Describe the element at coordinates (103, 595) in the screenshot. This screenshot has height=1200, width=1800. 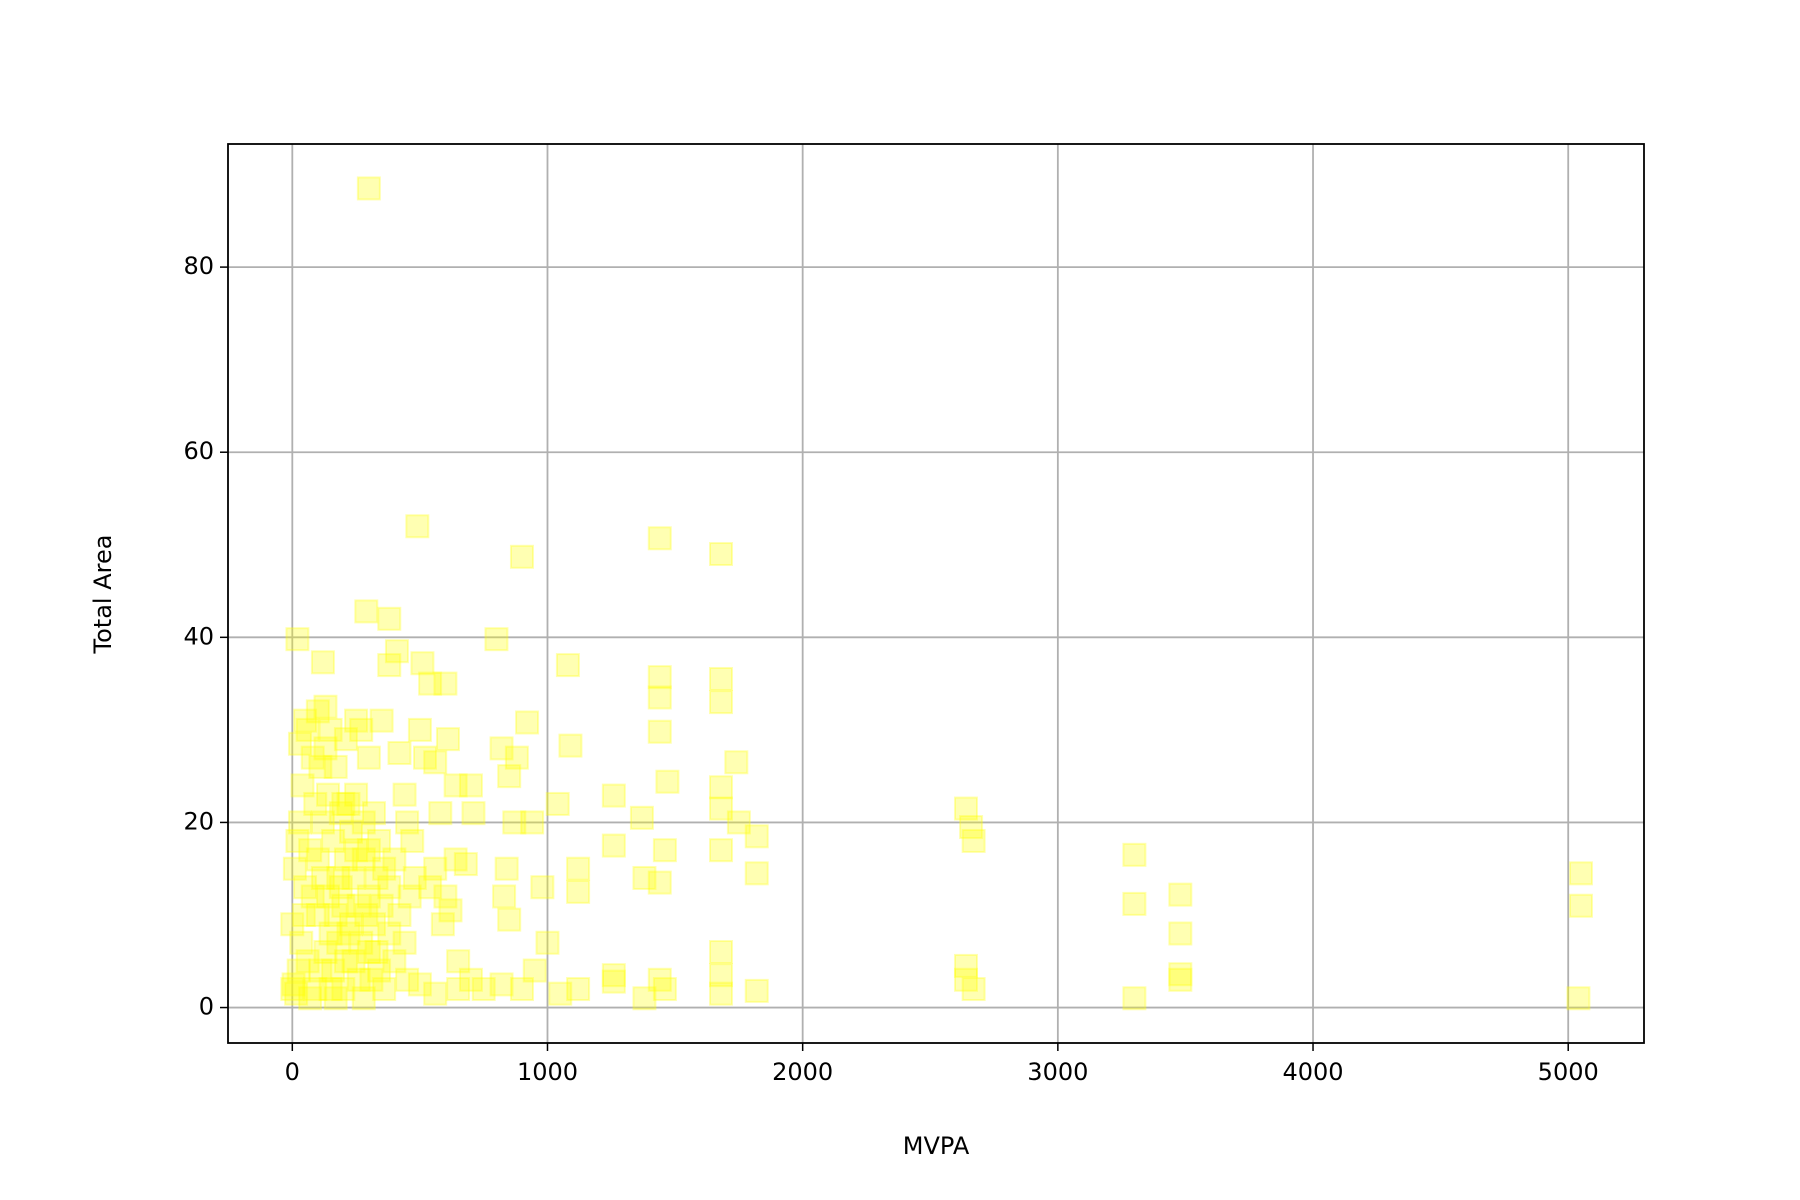
I see `y-axis-label: Total Area` at that location.